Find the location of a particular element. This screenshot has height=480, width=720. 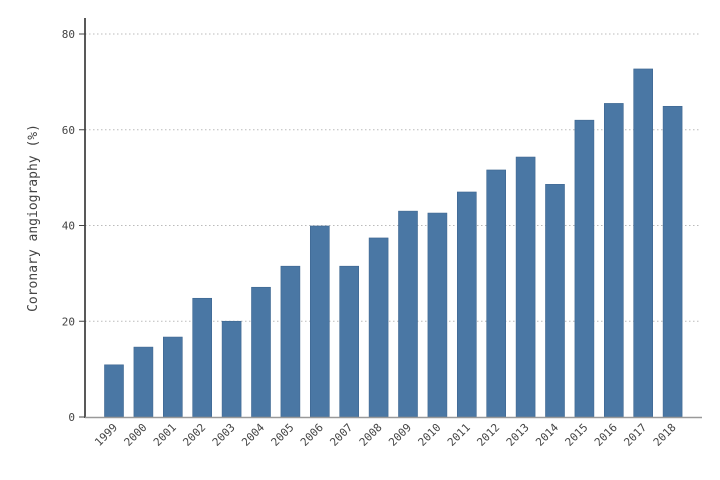

bar-2015 is located at coordinates (584, 268).